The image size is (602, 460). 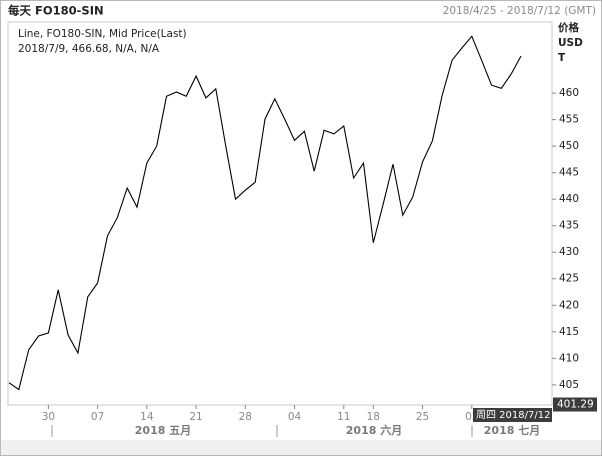 I want to click on cursor-date-box, so click(x=512, y=415).